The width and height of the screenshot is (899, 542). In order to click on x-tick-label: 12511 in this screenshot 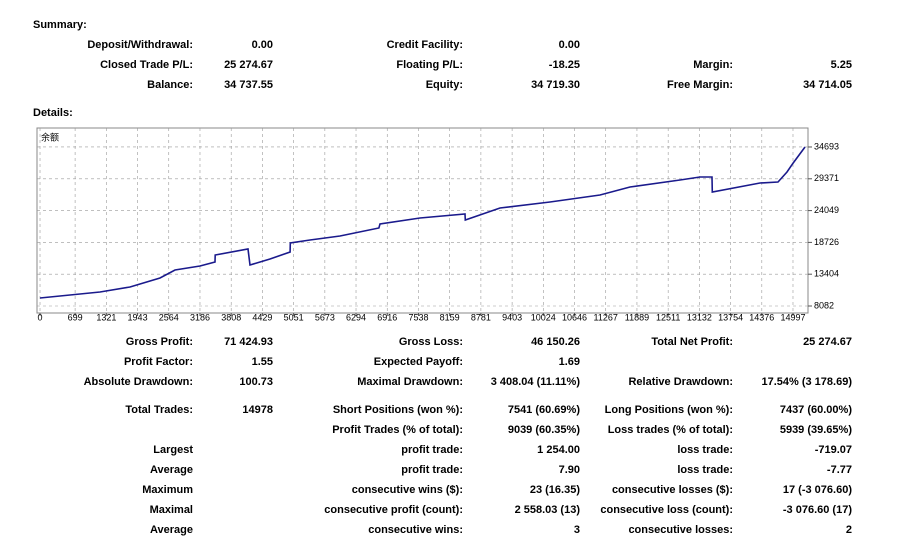, I will do `click(668, 317)`.